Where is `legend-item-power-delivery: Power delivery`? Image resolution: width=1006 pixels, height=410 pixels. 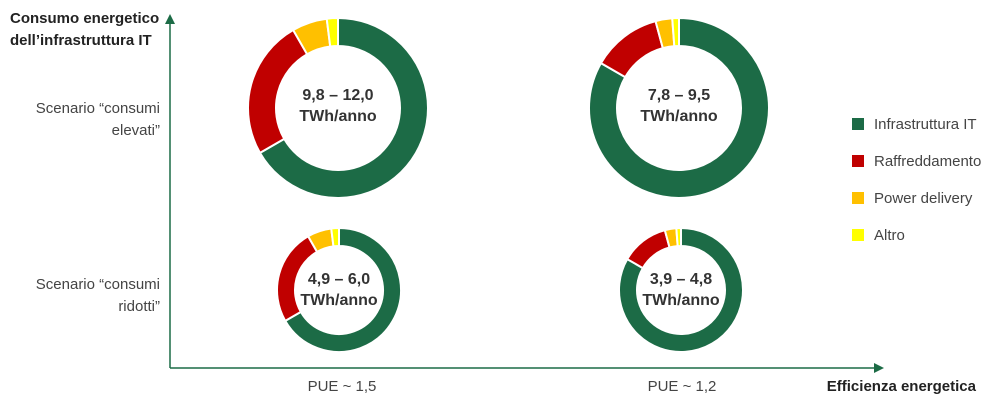 legend-item-power-delivery: Power delivery is located at coordinates (912, 198).